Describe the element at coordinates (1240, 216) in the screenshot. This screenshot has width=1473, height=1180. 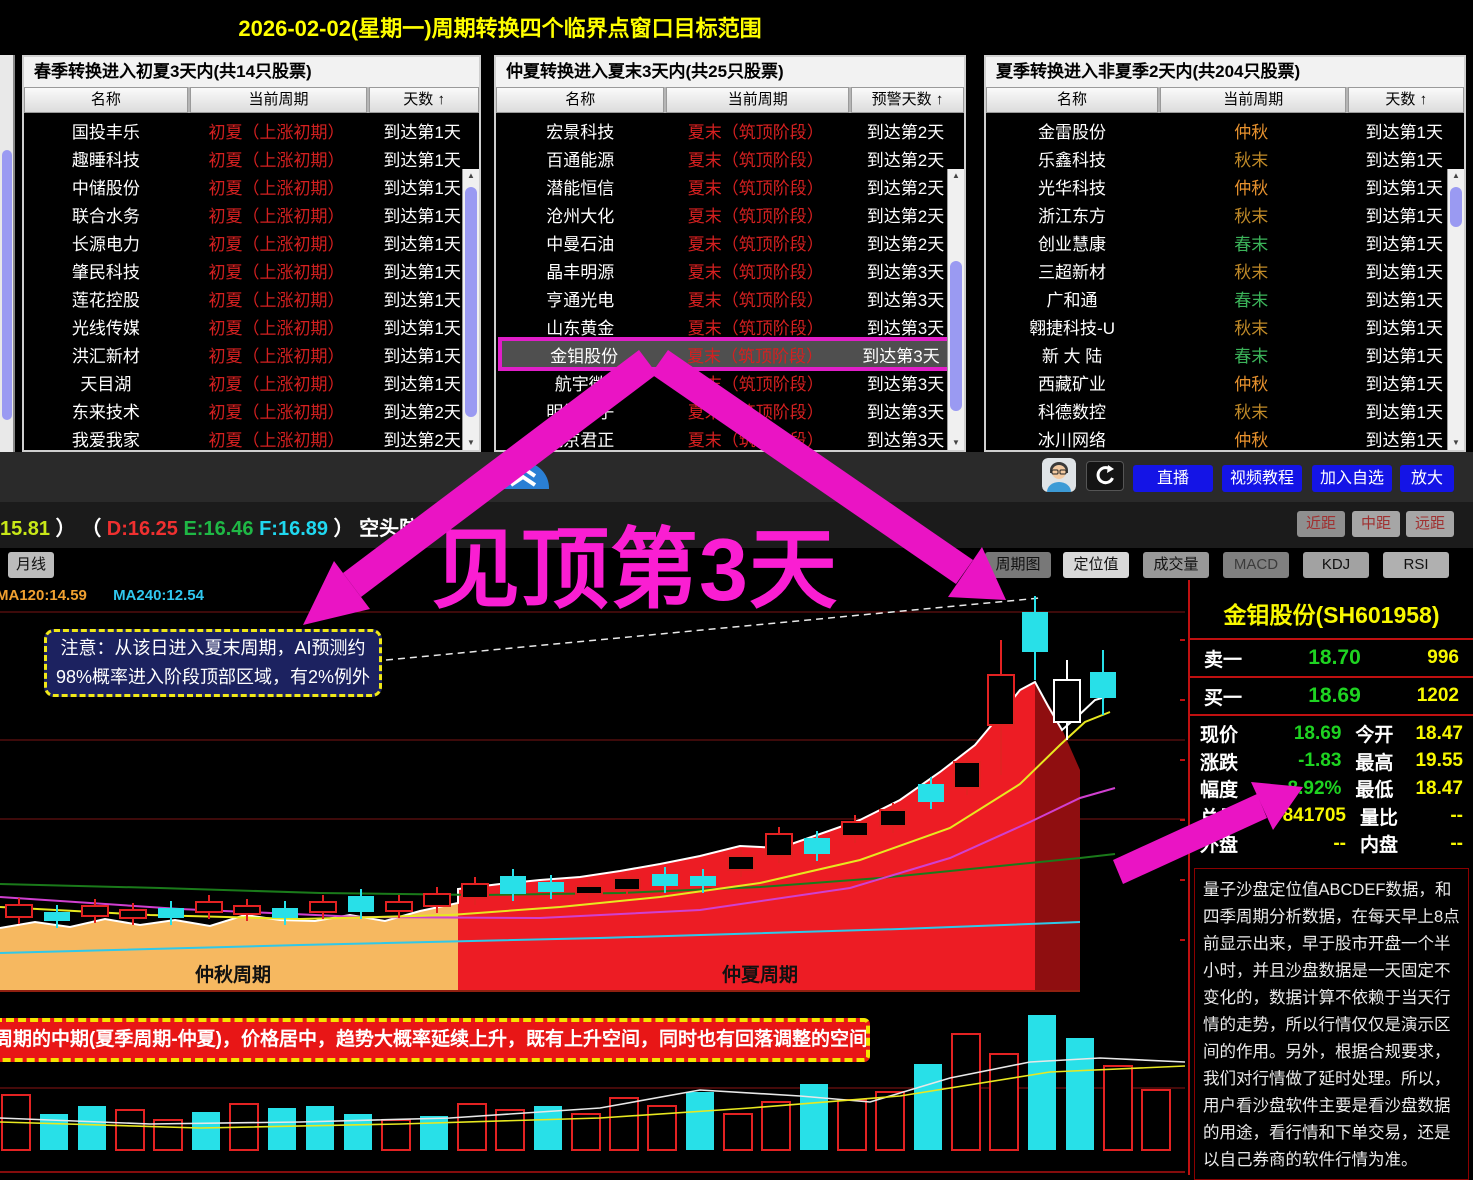
I see `table-row: 浙江东方 秋末 到达第1天` at that location.